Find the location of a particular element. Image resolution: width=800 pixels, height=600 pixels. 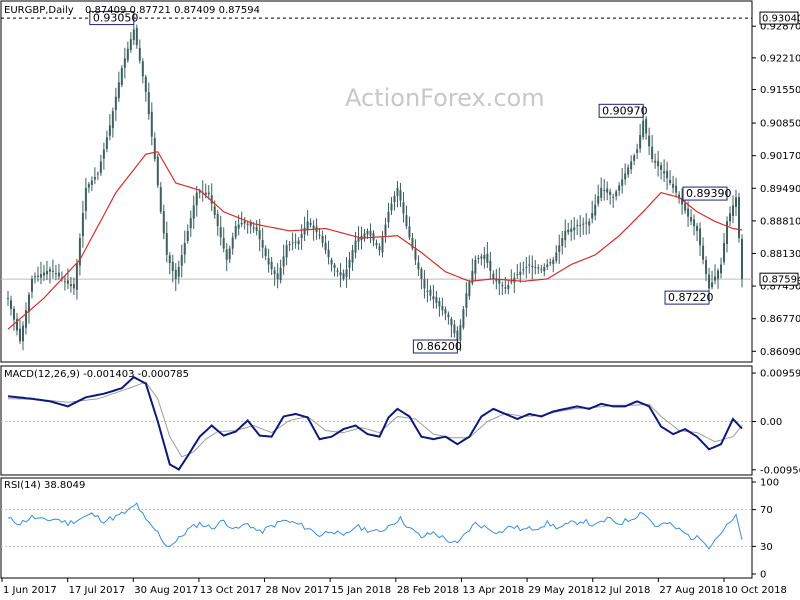

price-callout-label: 0.89390 is located at coordinates (709, 193).